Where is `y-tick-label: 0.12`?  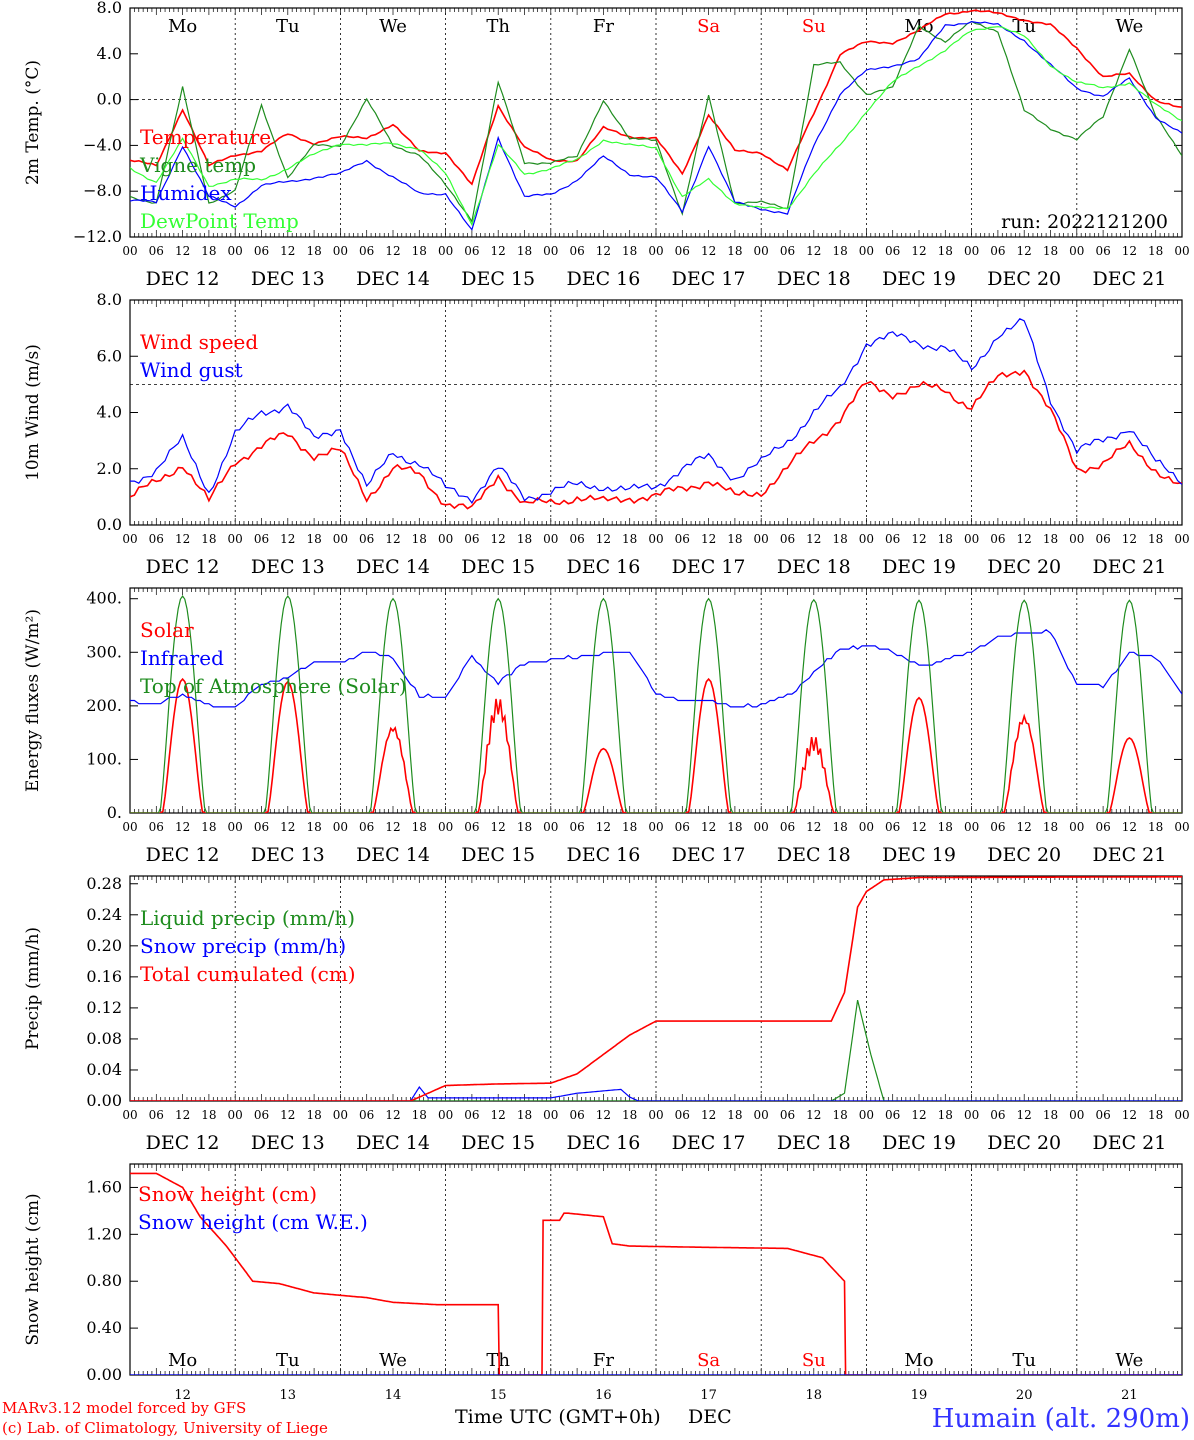 y-tick-label: 0.12 is located at coordinates (104, 1007).